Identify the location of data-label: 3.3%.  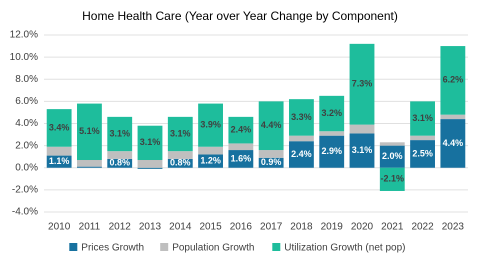
(301, 117).